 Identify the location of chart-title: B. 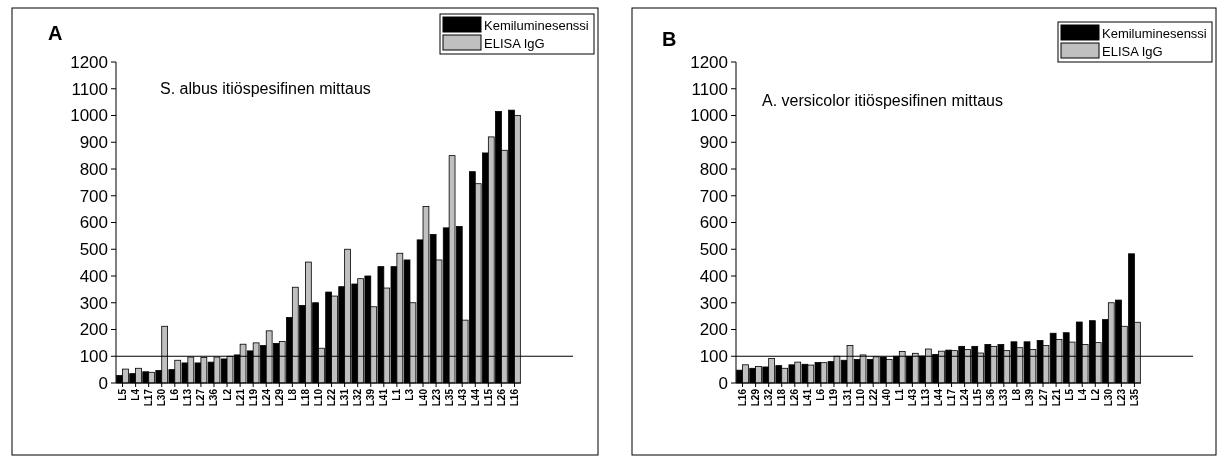
(669, 39).